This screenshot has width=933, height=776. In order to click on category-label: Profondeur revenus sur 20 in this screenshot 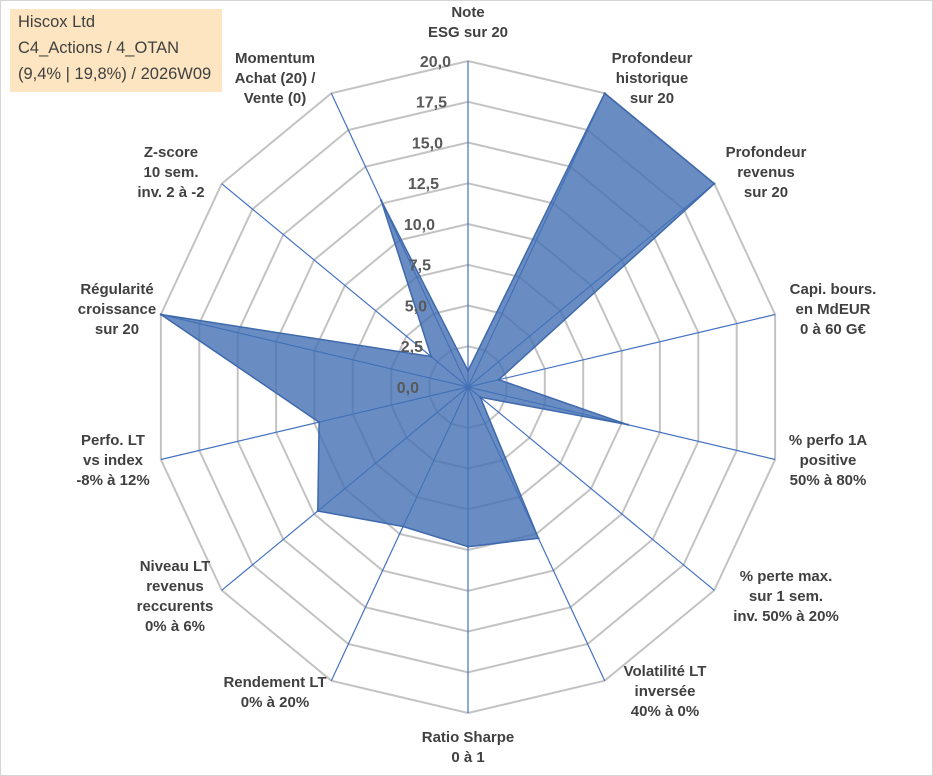, I will do `click(766, 172)`.